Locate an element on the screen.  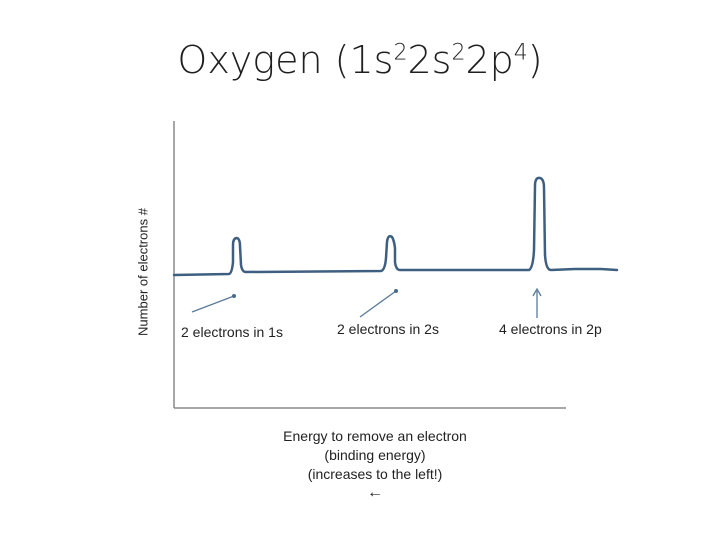
title-end: ) is located at coordinates (535, 60).